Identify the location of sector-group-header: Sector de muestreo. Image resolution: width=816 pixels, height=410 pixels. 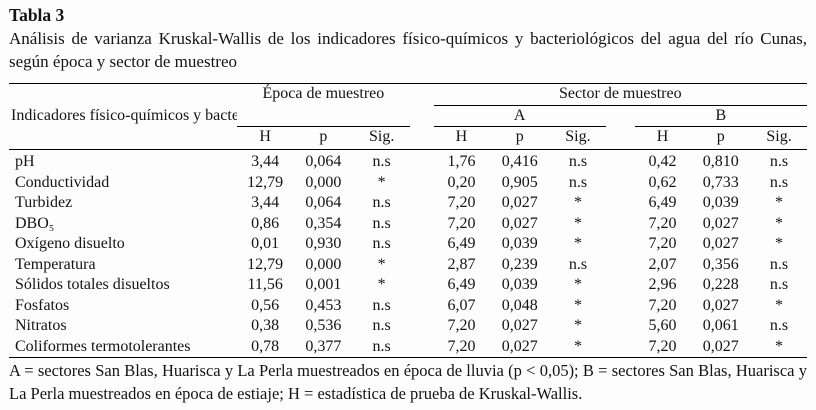
(620, 94).